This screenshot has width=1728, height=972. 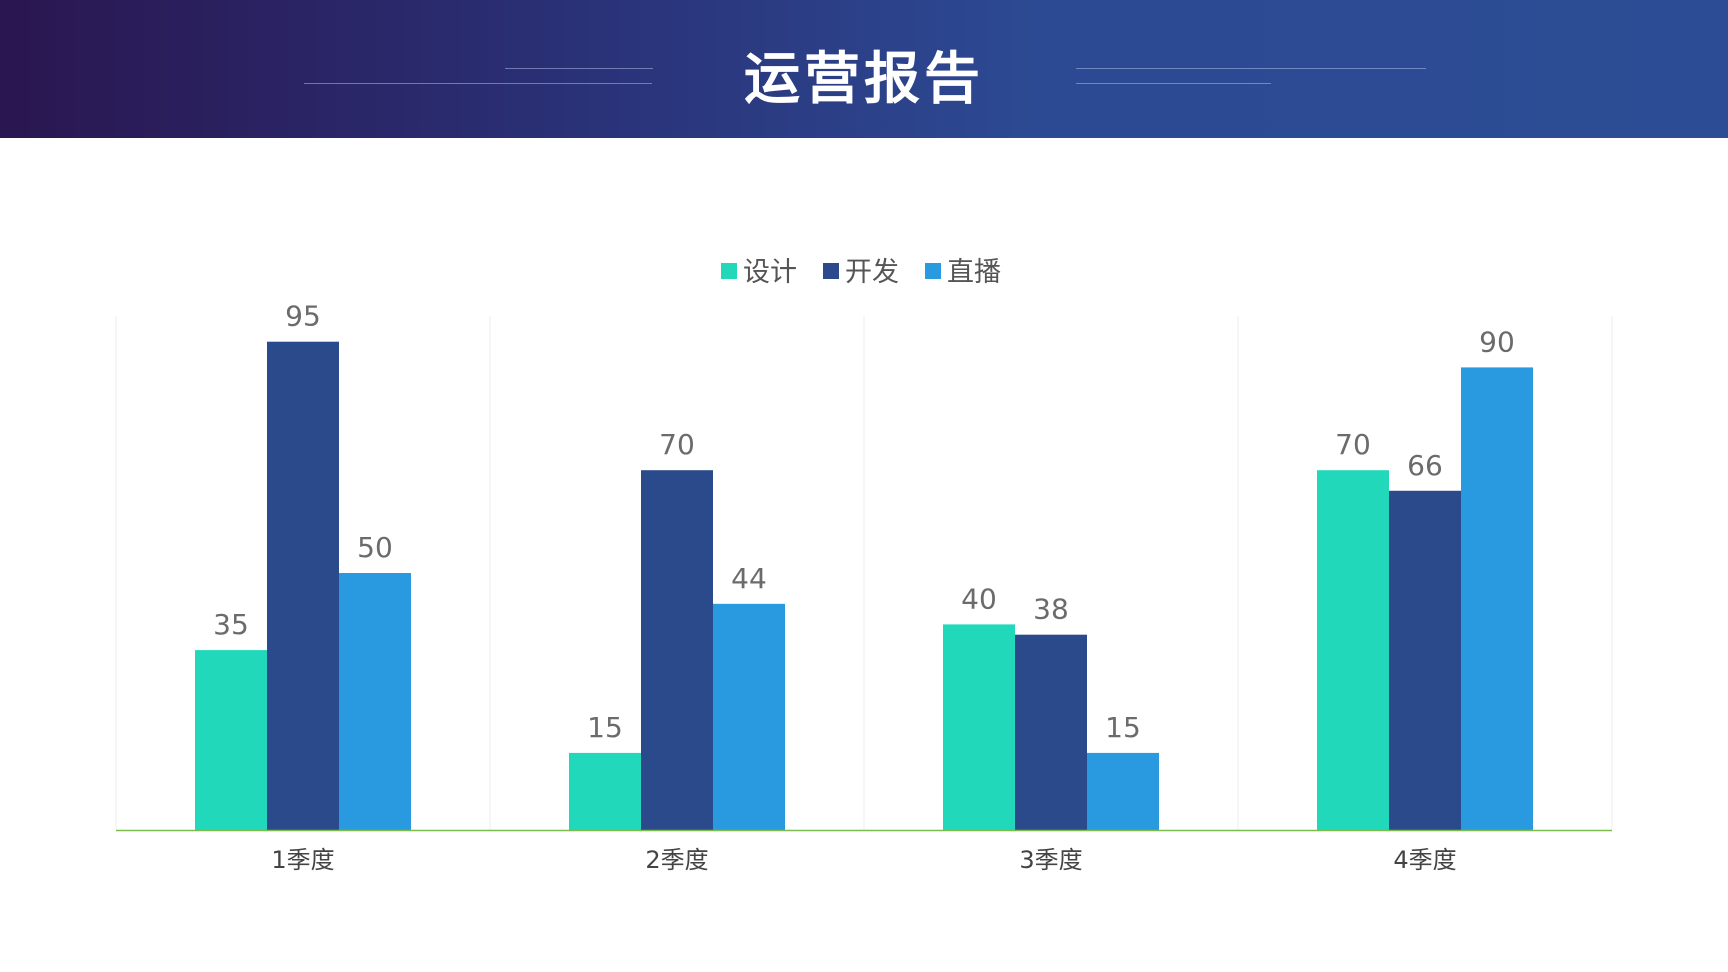 What do you see at coordinates (933, 271) in the screenshot?
I see `legend-swatch-直播` at bounding box center [933, 271].